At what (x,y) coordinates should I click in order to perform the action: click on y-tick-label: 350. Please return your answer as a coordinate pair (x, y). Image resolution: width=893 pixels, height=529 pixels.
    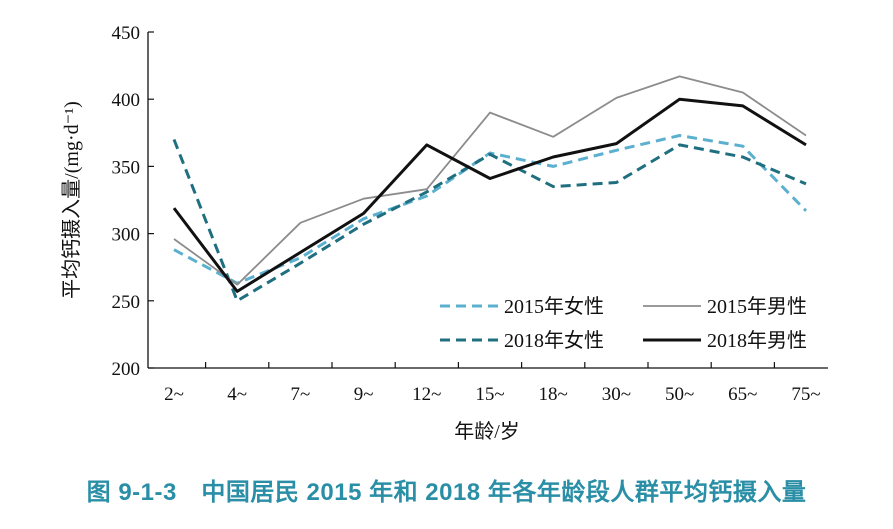
    Looking at the image, I should click on (126, 167).